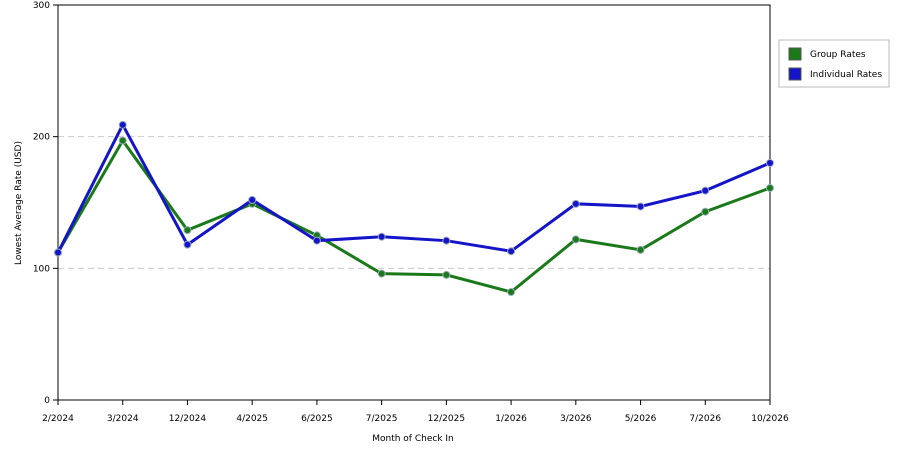 The width and height of the screenshot is (900, 454). I want to click on x-tick-label: 12/2025, so click(446, 419).